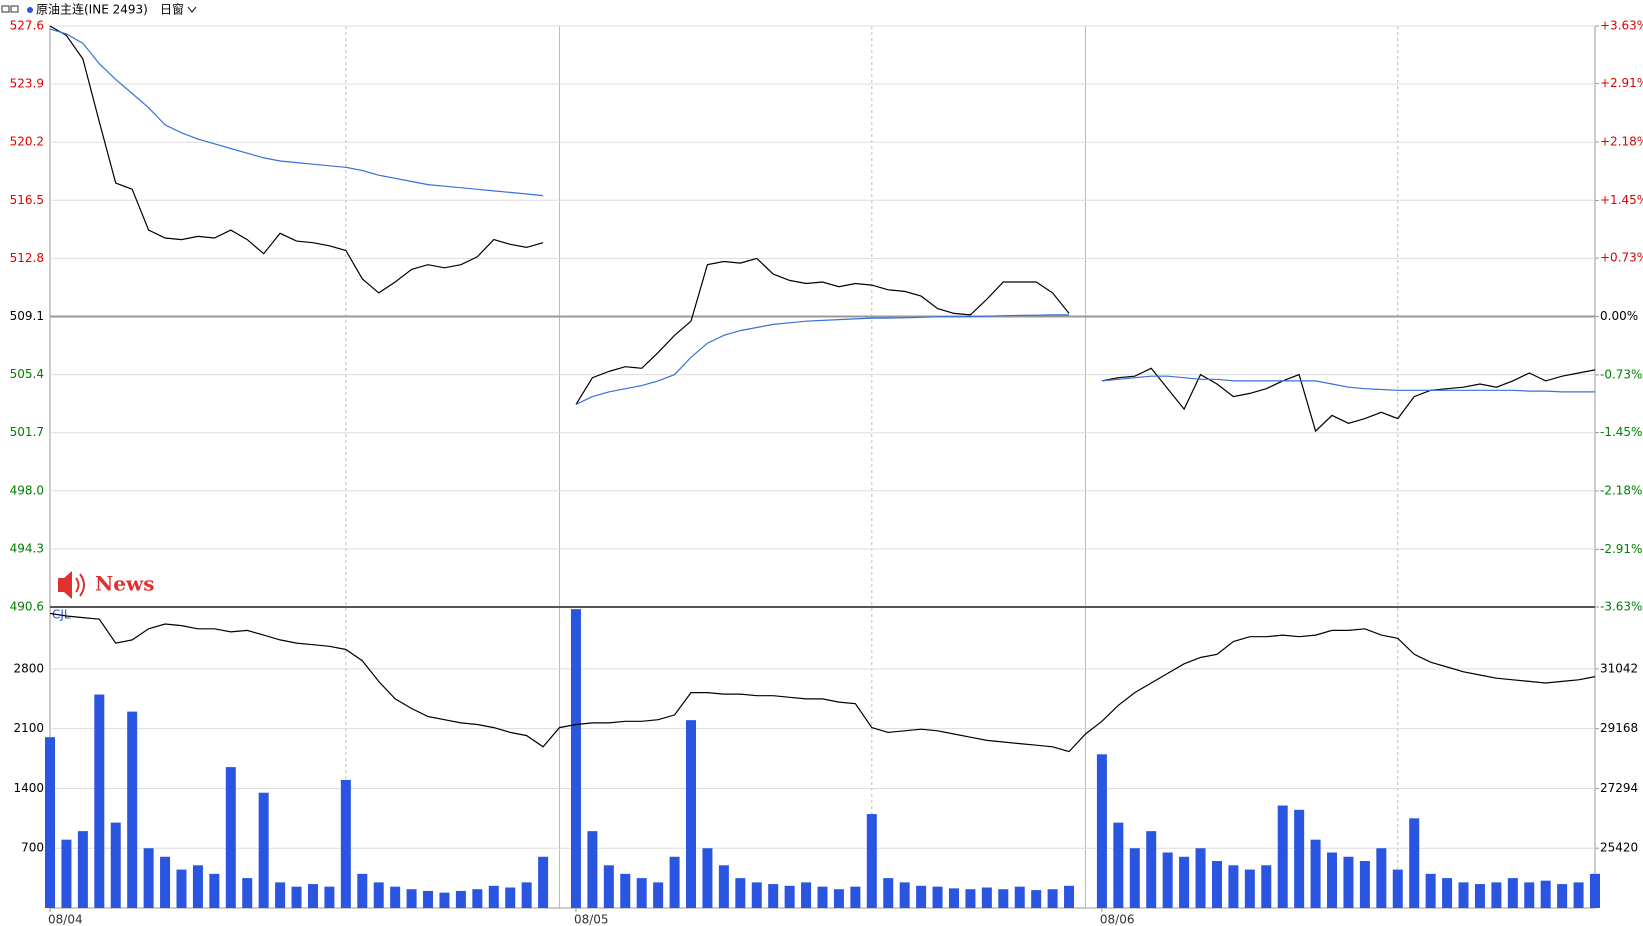 The height and width of the screenshot is (926, 1643). What do you see at coordinates (28, 728) in the screenshot?
I see `y-tick-label: 2100` at bounding box center [28, 728].